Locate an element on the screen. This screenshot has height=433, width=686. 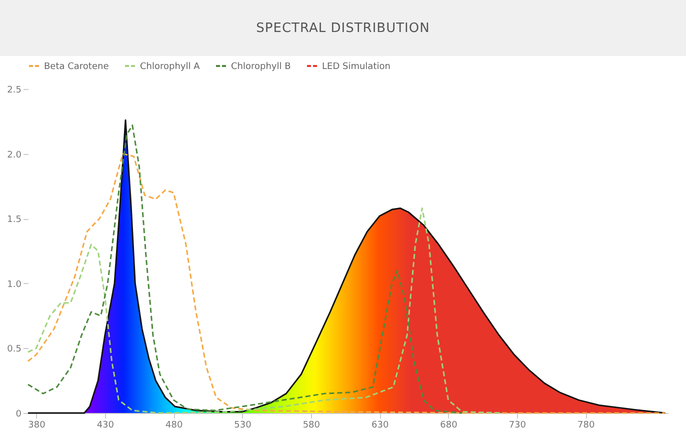
legend-label: Chlorophyll B is located at coordinates (261, 67).